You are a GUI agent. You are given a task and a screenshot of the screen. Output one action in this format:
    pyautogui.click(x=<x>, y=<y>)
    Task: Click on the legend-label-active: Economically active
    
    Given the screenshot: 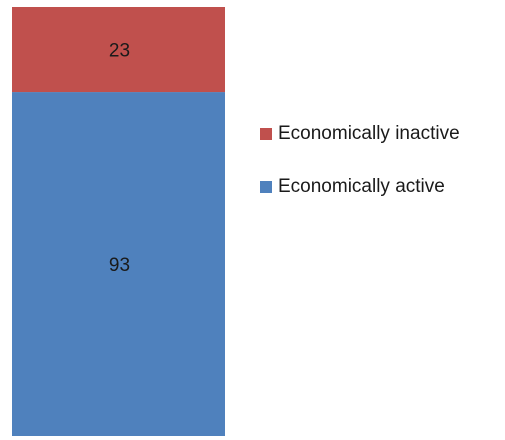 What is the action you would take?
    pyautogui.click(x=361, y=186)
    